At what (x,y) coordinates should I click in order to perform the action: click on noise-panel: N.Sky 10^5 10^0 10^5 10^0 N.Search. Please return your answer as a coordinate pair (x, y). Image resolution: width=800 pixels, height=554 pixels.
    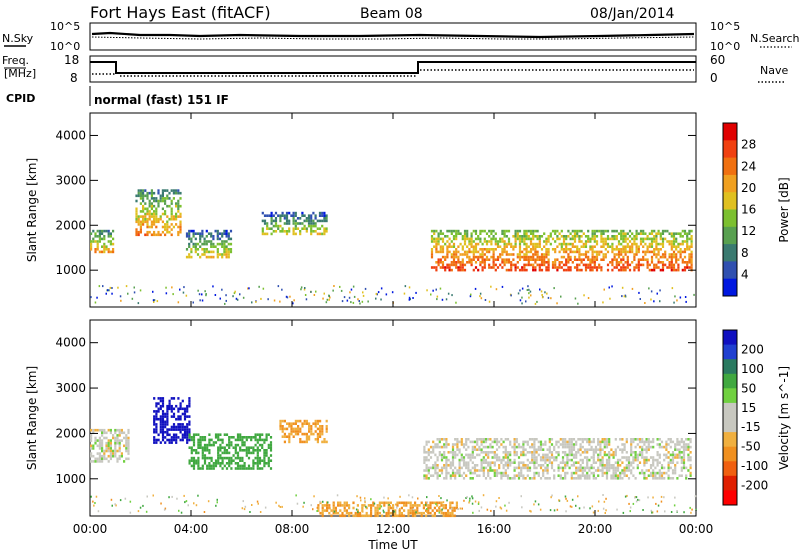
    Looking at the image, I should click on (401, 36).